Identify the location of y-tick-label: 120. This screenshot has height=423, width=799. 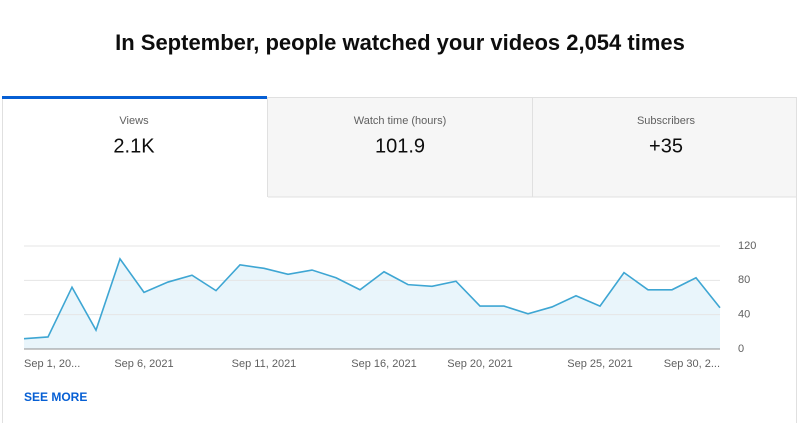
(747, 246).